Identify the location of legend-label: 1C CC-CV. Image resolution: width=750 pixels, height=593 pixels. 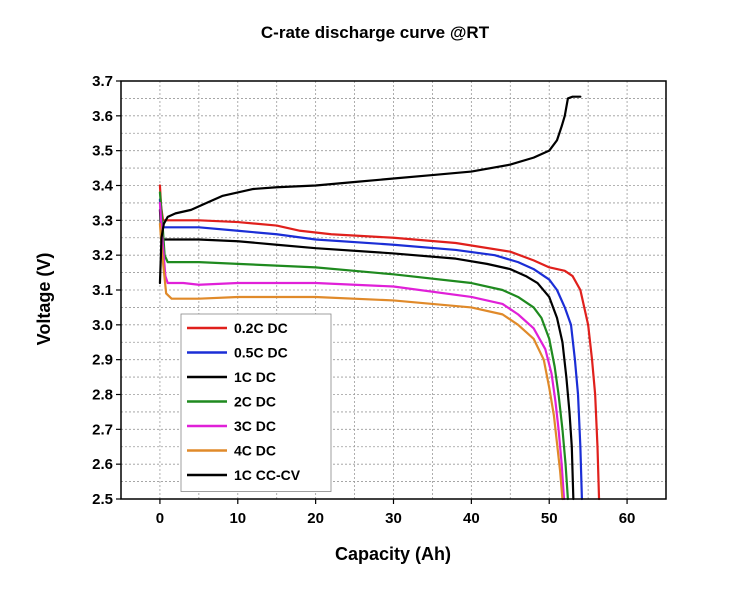
(267, 475).